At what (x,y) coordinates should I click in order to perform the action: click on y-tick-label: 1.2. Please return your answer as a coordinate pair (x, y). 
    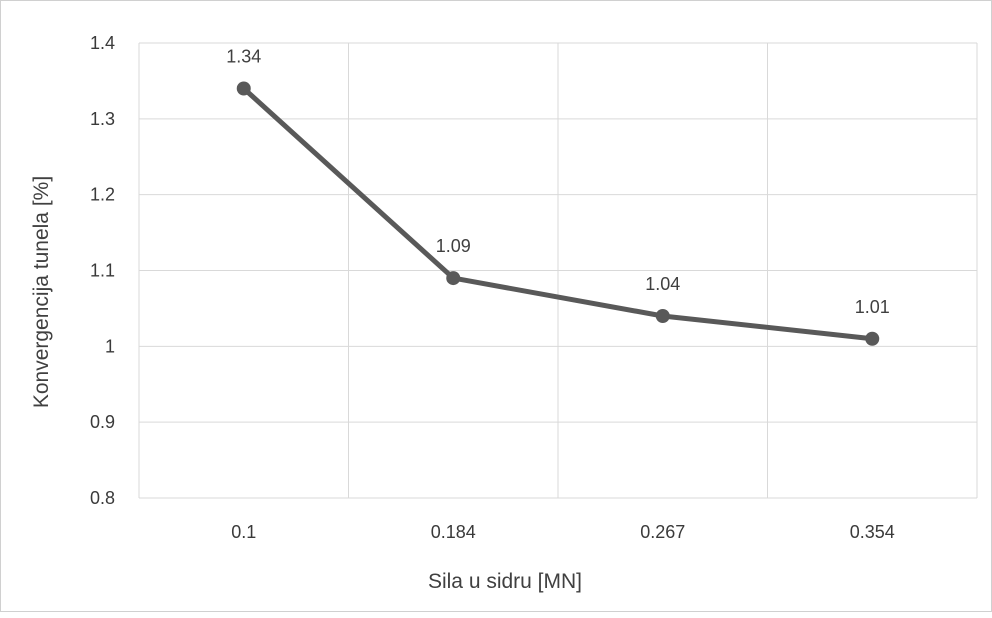
    Looking at the image, I should click on (102, 195).